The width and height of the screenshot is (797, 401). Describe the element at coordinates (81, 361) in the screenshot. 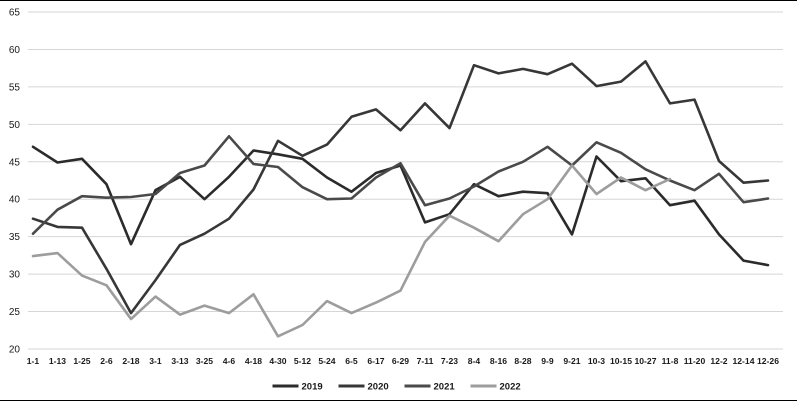

I see `x-tick-label: 1-25` at that location.